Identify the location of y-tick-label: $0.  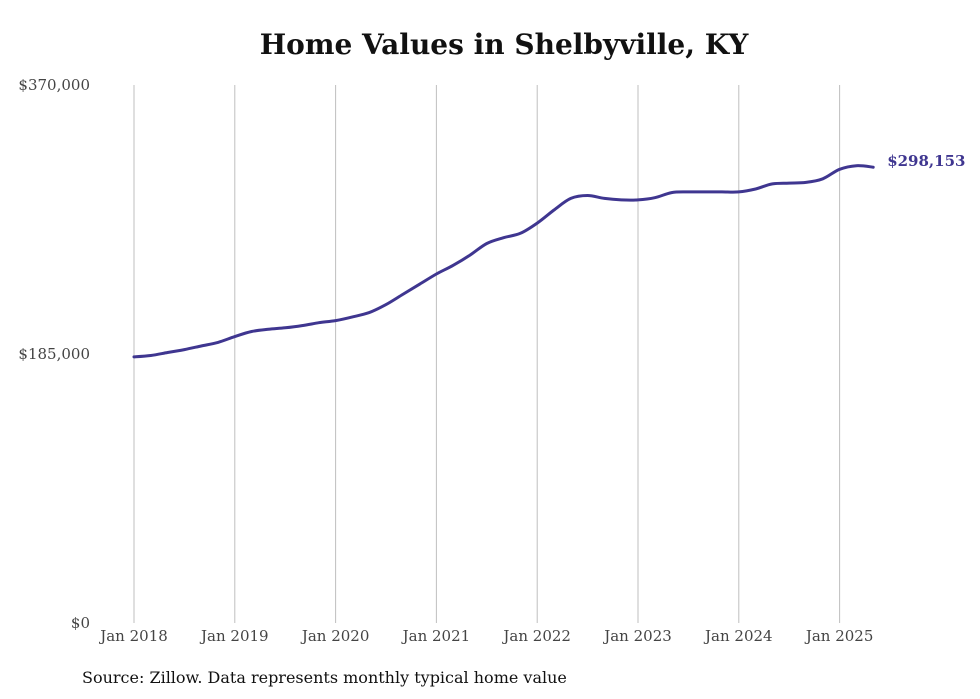
(80, 623).